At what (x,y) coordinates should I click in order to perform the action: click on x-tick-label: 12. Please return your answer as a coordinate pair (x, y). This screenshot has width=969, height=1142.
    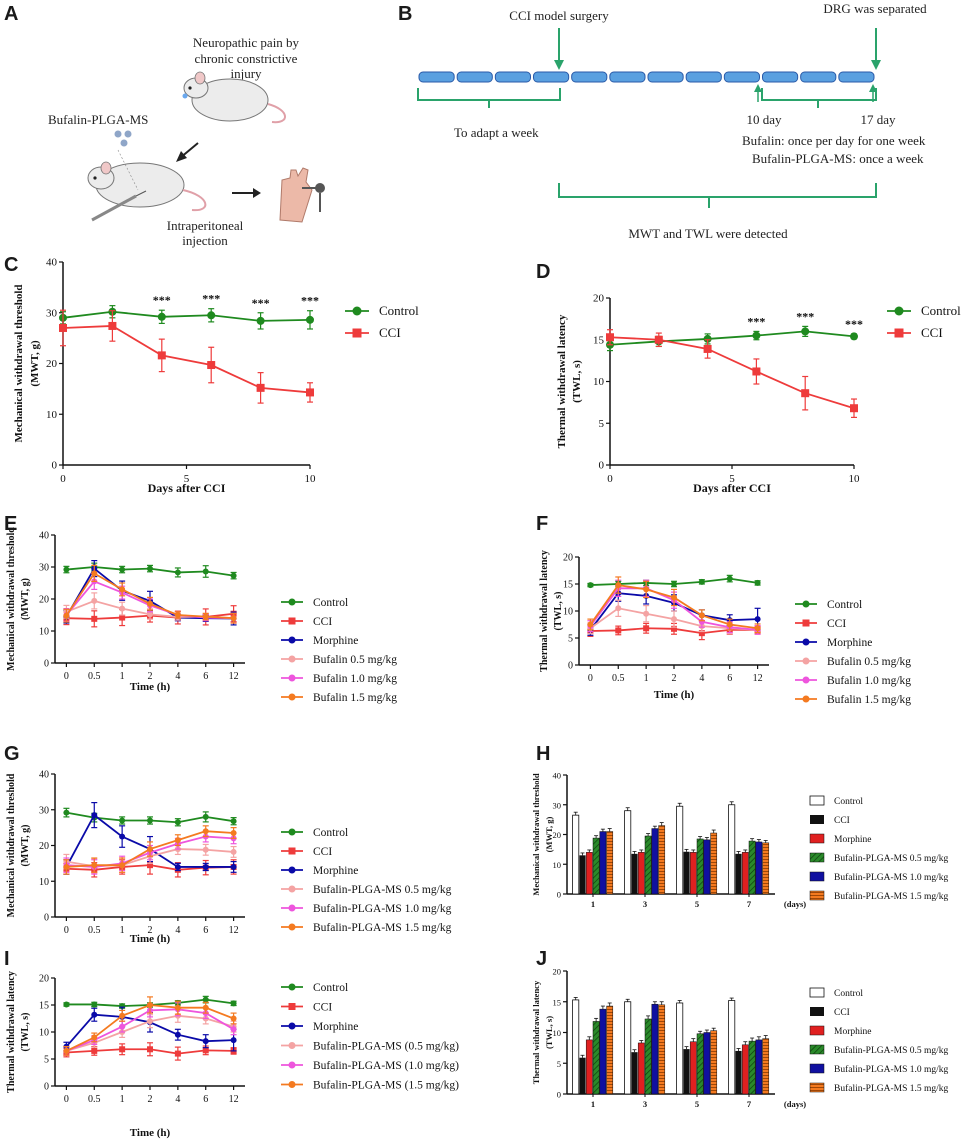
    Looking at the image, I should click on (234, 676).